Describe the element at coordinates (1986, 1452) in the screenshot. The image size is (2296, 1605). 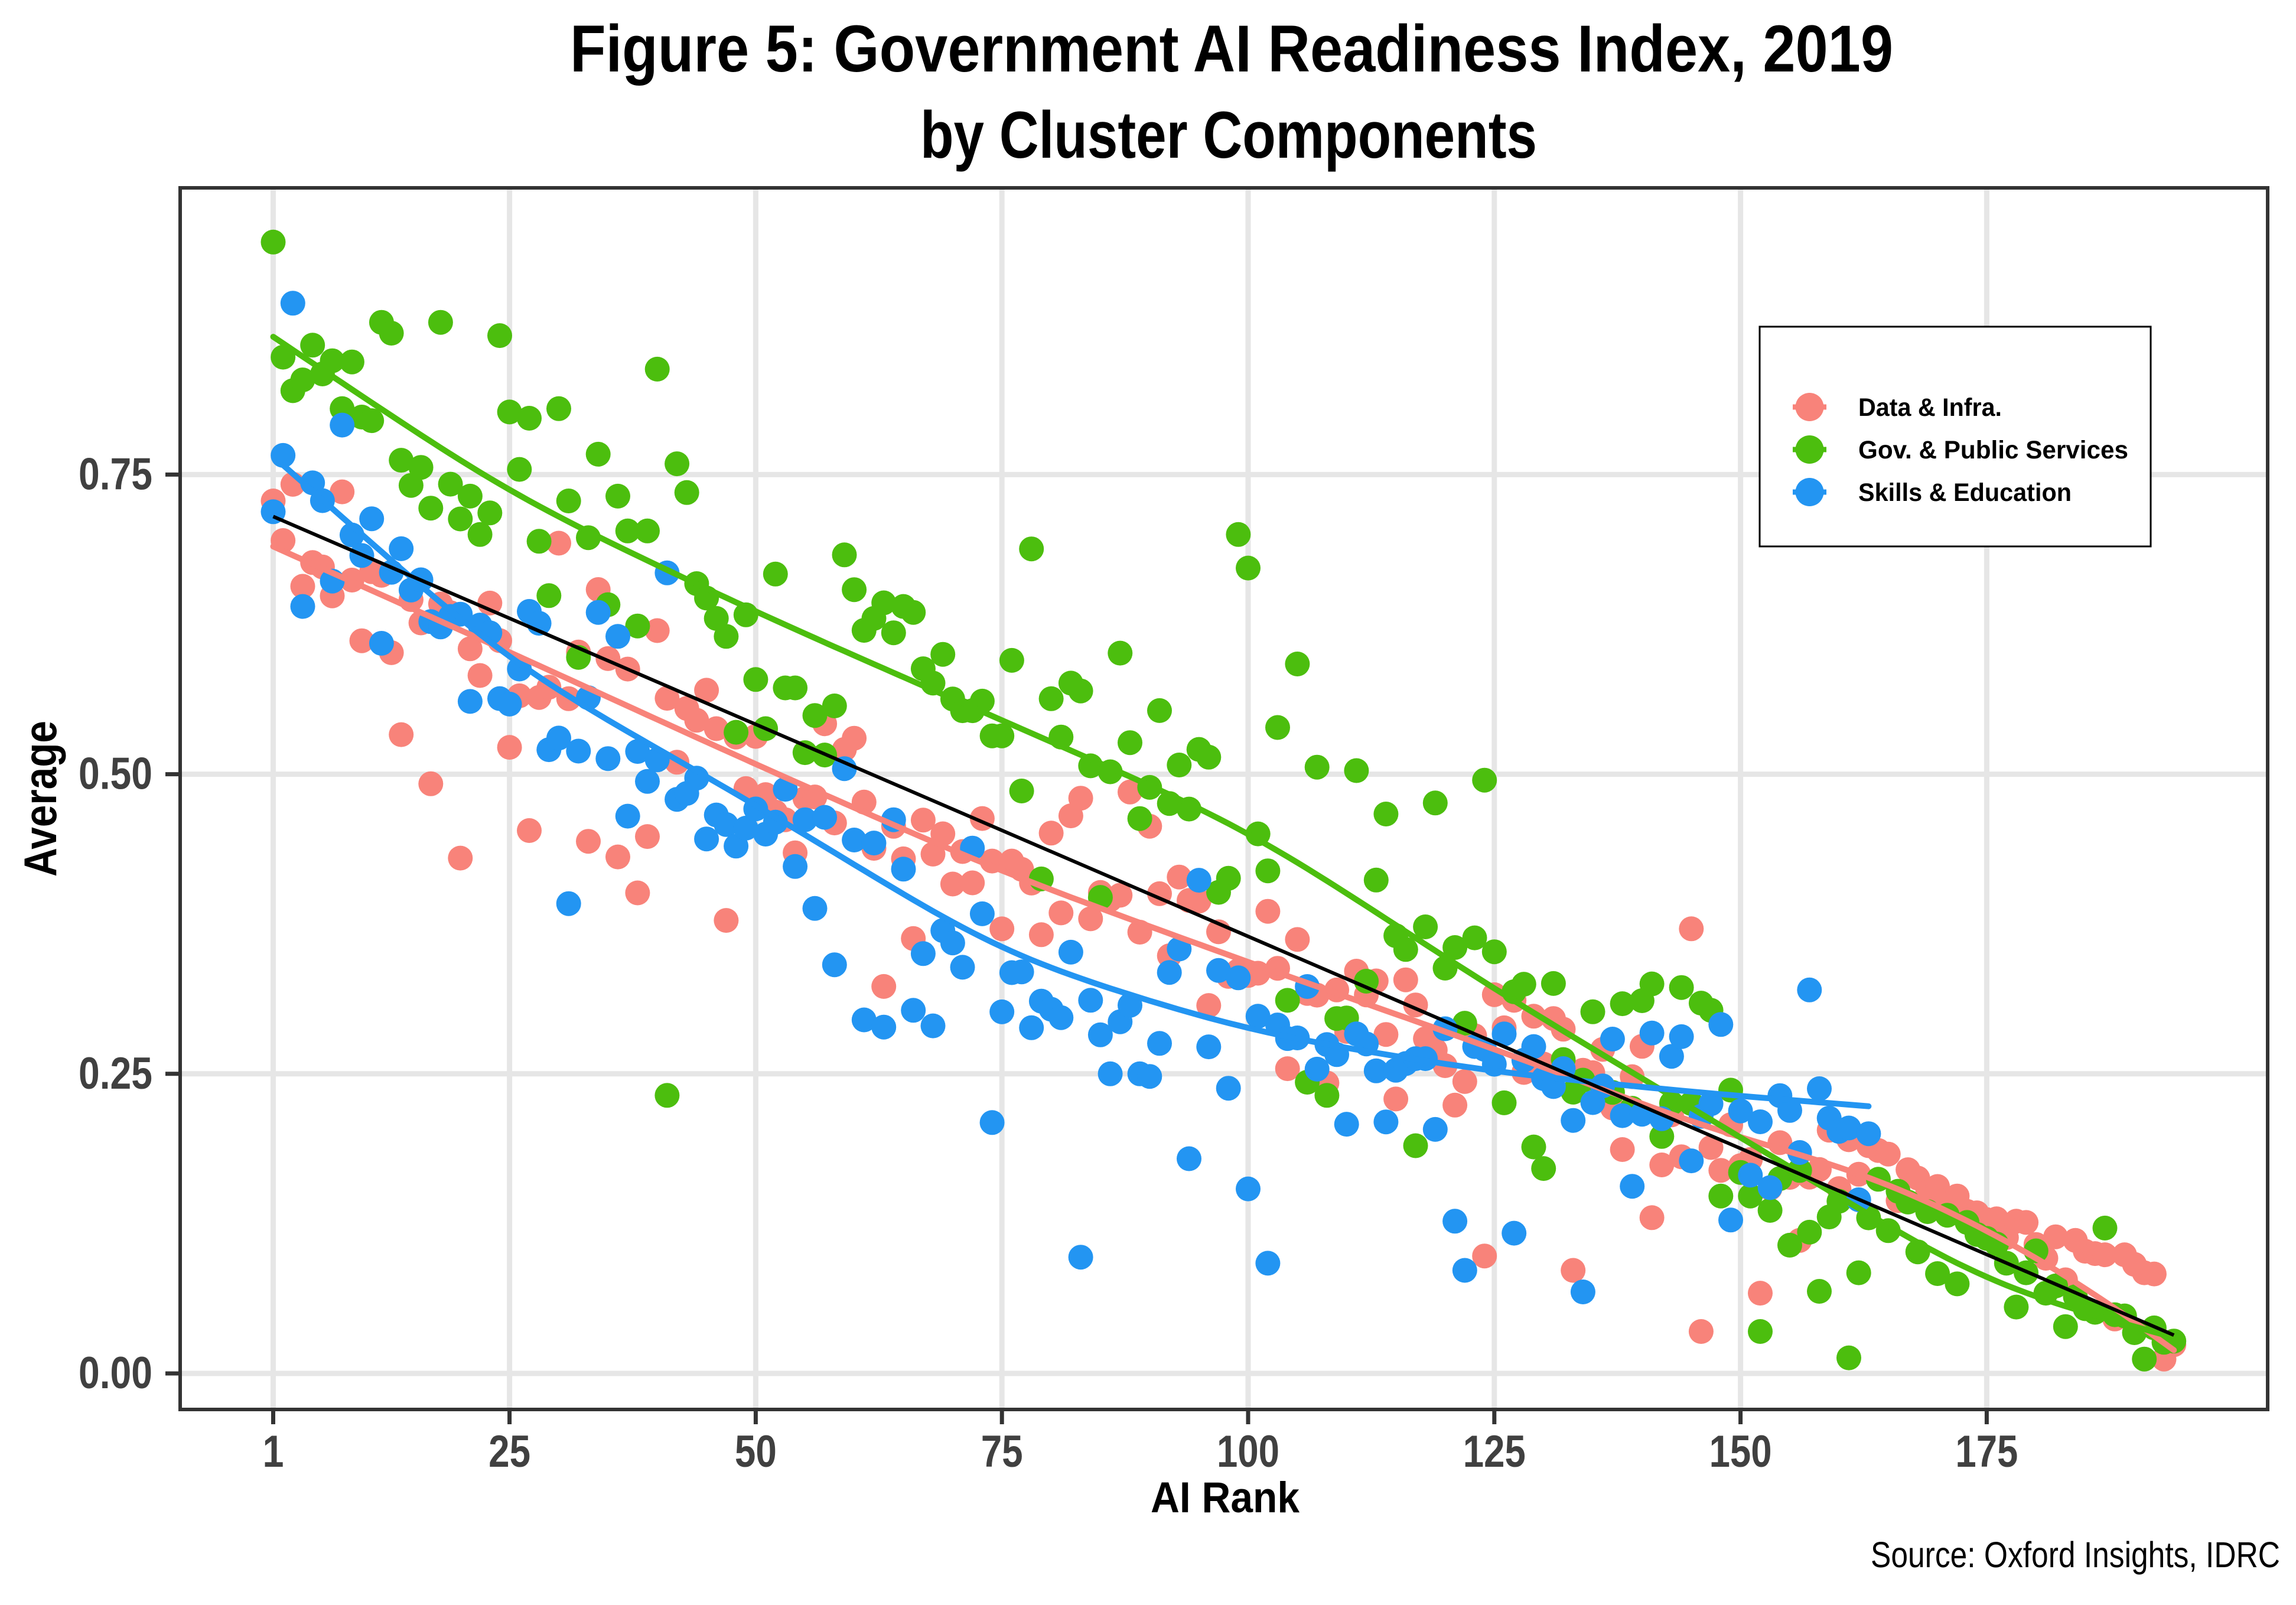
I see `svg-text: 175` at that location.